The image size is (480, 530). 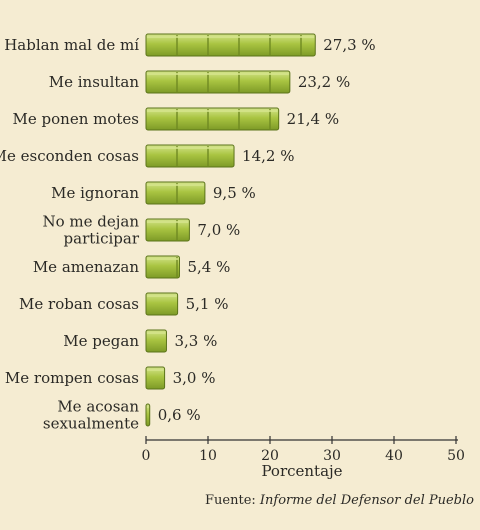 I want to click on category-label: Me acosan sexualmente, so click(x=91, y=415).